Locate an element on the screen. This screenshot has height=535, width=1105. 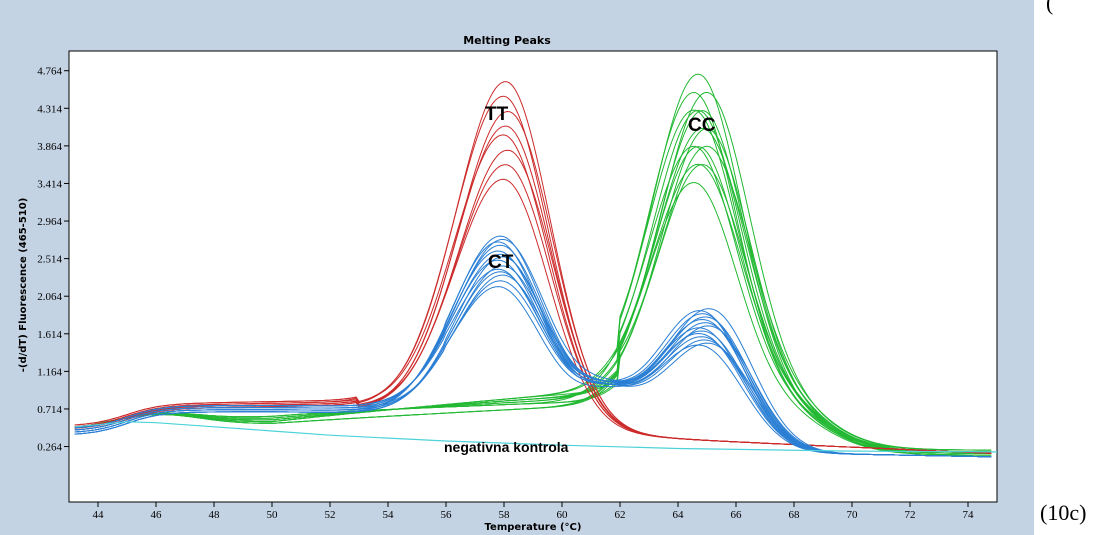
x-tick-label: 44 is located at coordinates (99, 515).